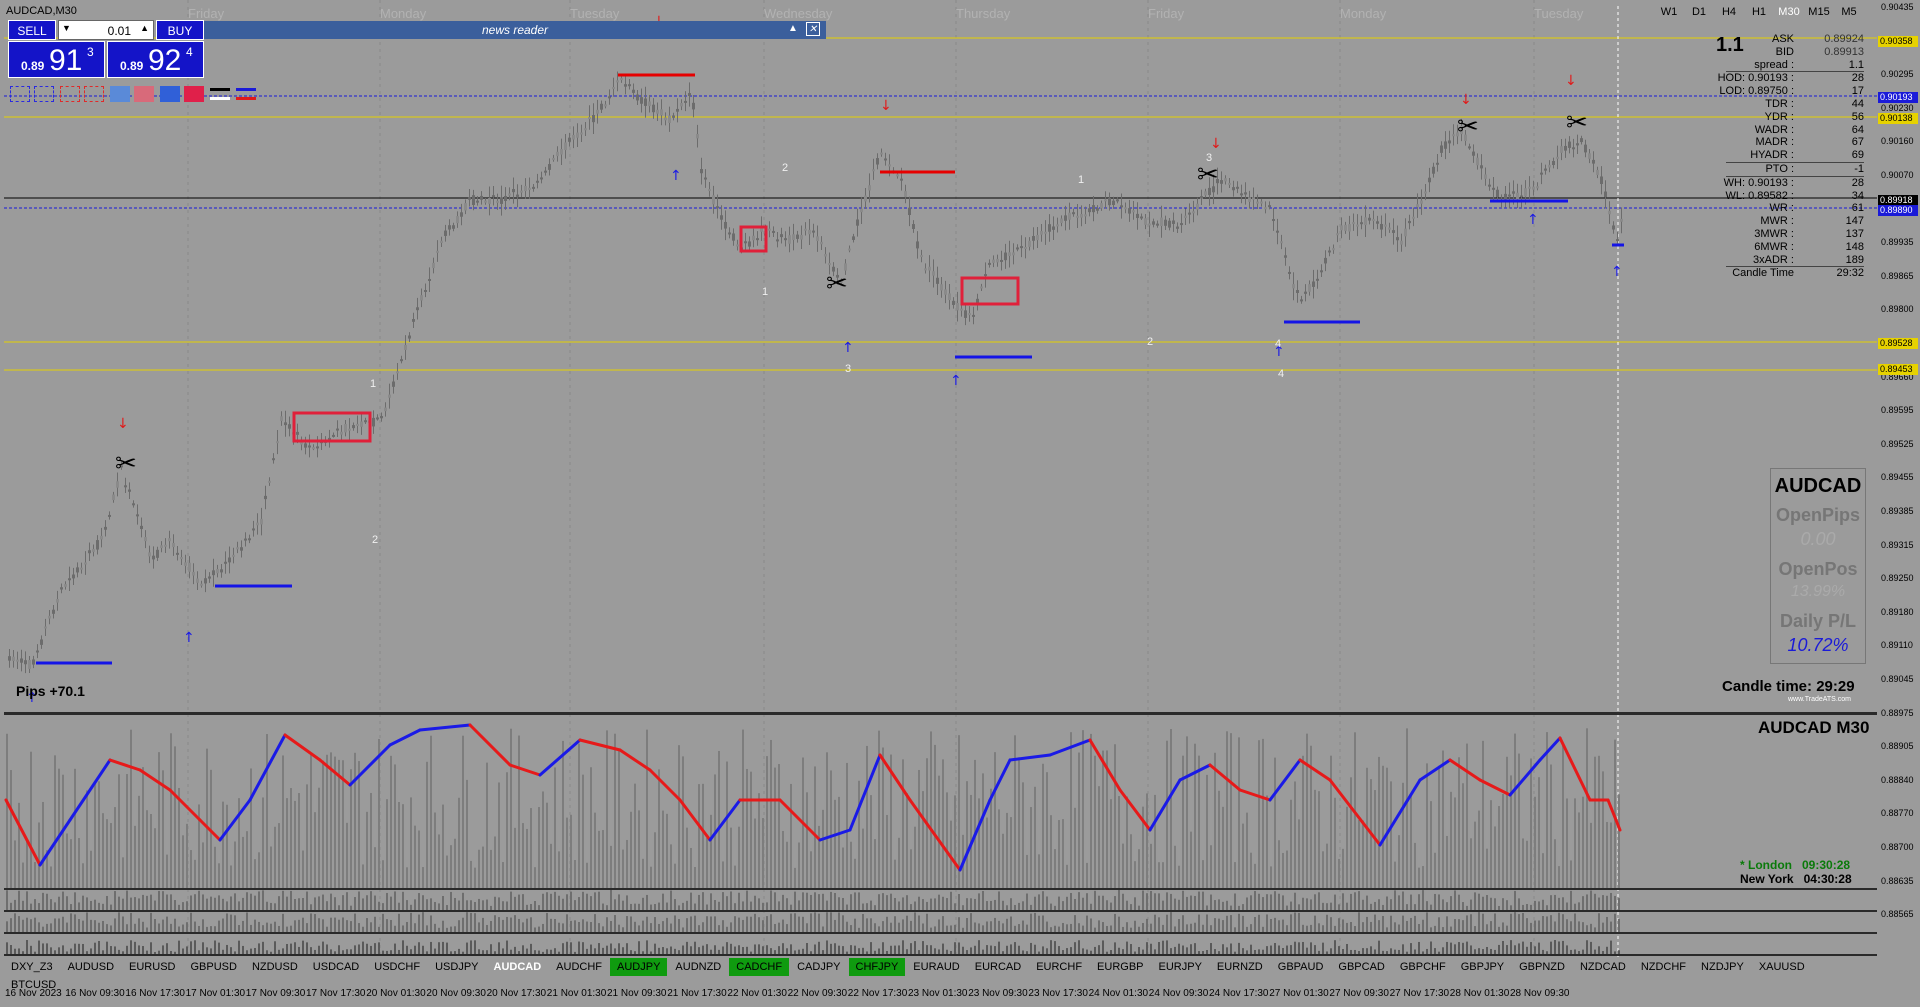 The image size is (1920, 1007). What do you see at coordinates (213, 967) in the screenshot?
I see `symbol-button-gbpusd: GBPUSD` at bounding box center [213, 967].